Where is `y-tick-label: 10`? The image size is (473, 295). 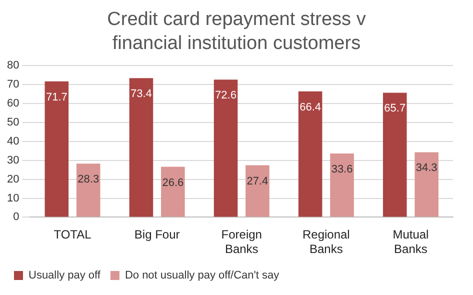 y-tick-label: 10 is located at coordinates (13, 198).